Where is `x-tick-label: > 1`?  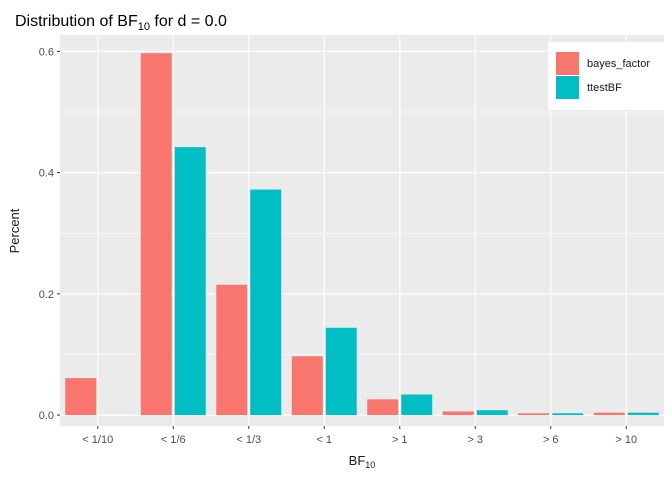 x-tick-label: > 1 is located at coordinates (400, 440).